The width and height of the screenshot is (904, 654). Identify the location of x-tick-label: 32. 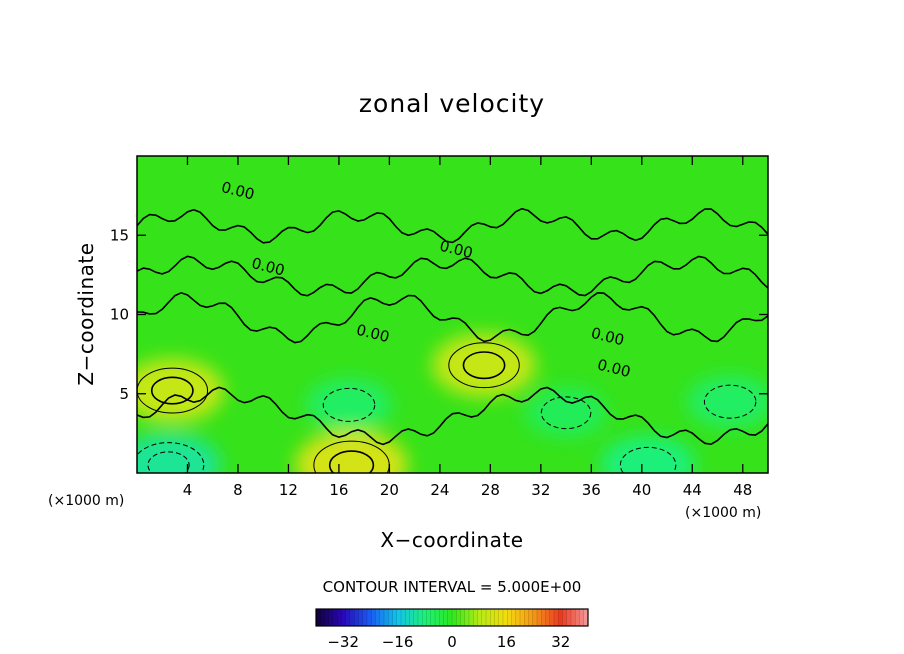
(540, 490).